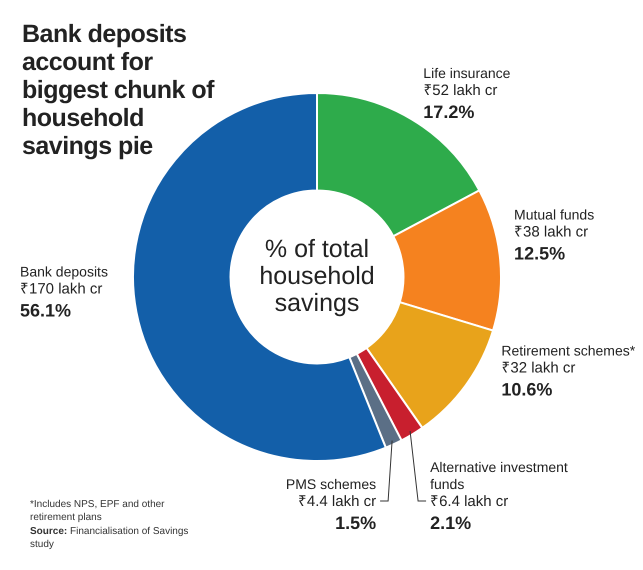  I want to click on slice-label: Alternative investment funds, so click(499, 475).